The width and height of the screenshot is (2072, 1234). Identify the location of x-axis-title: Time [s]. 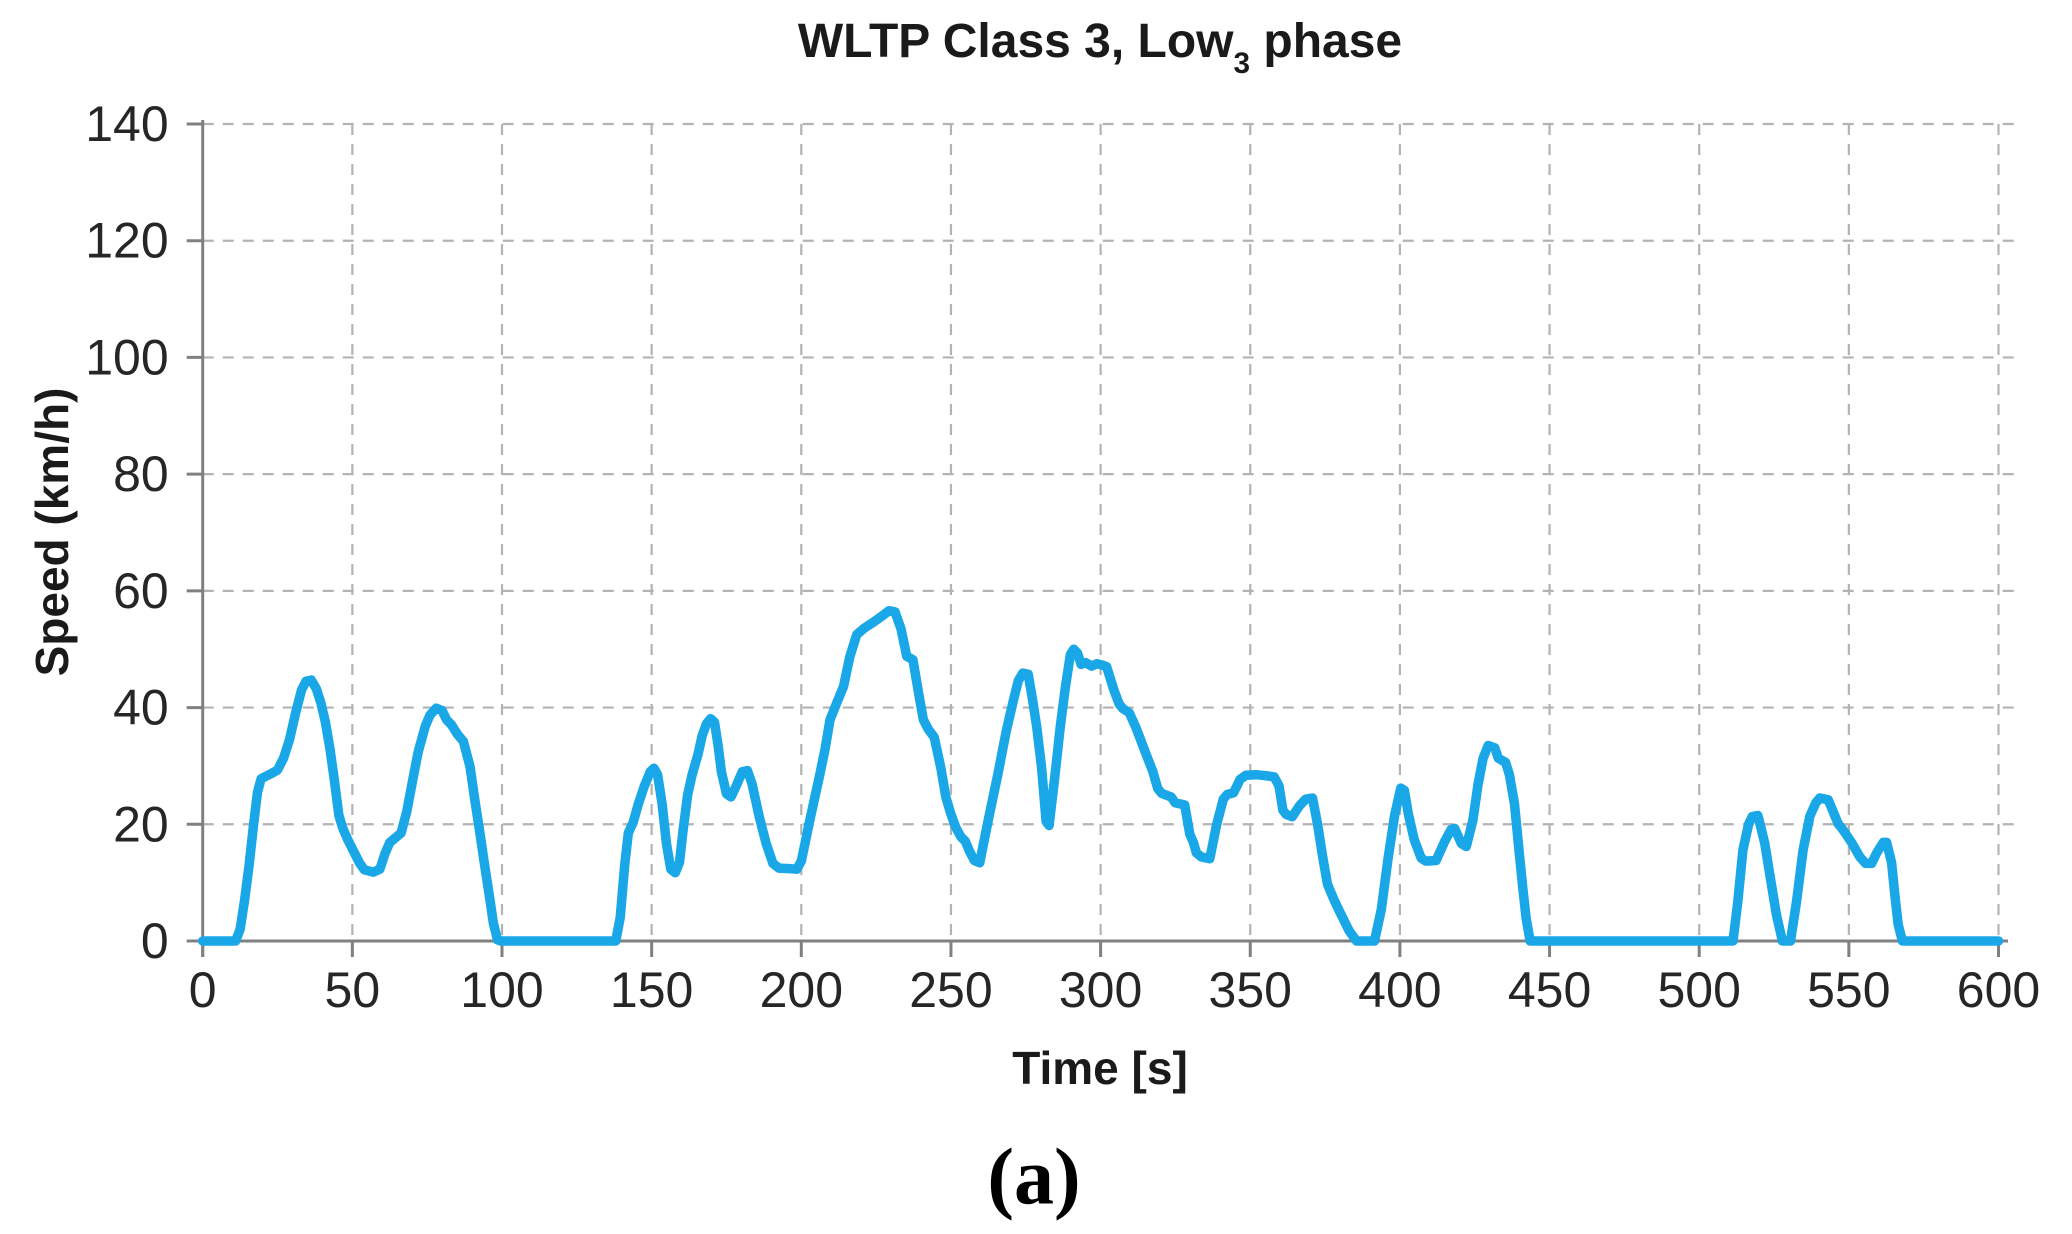
(1100, 1068).